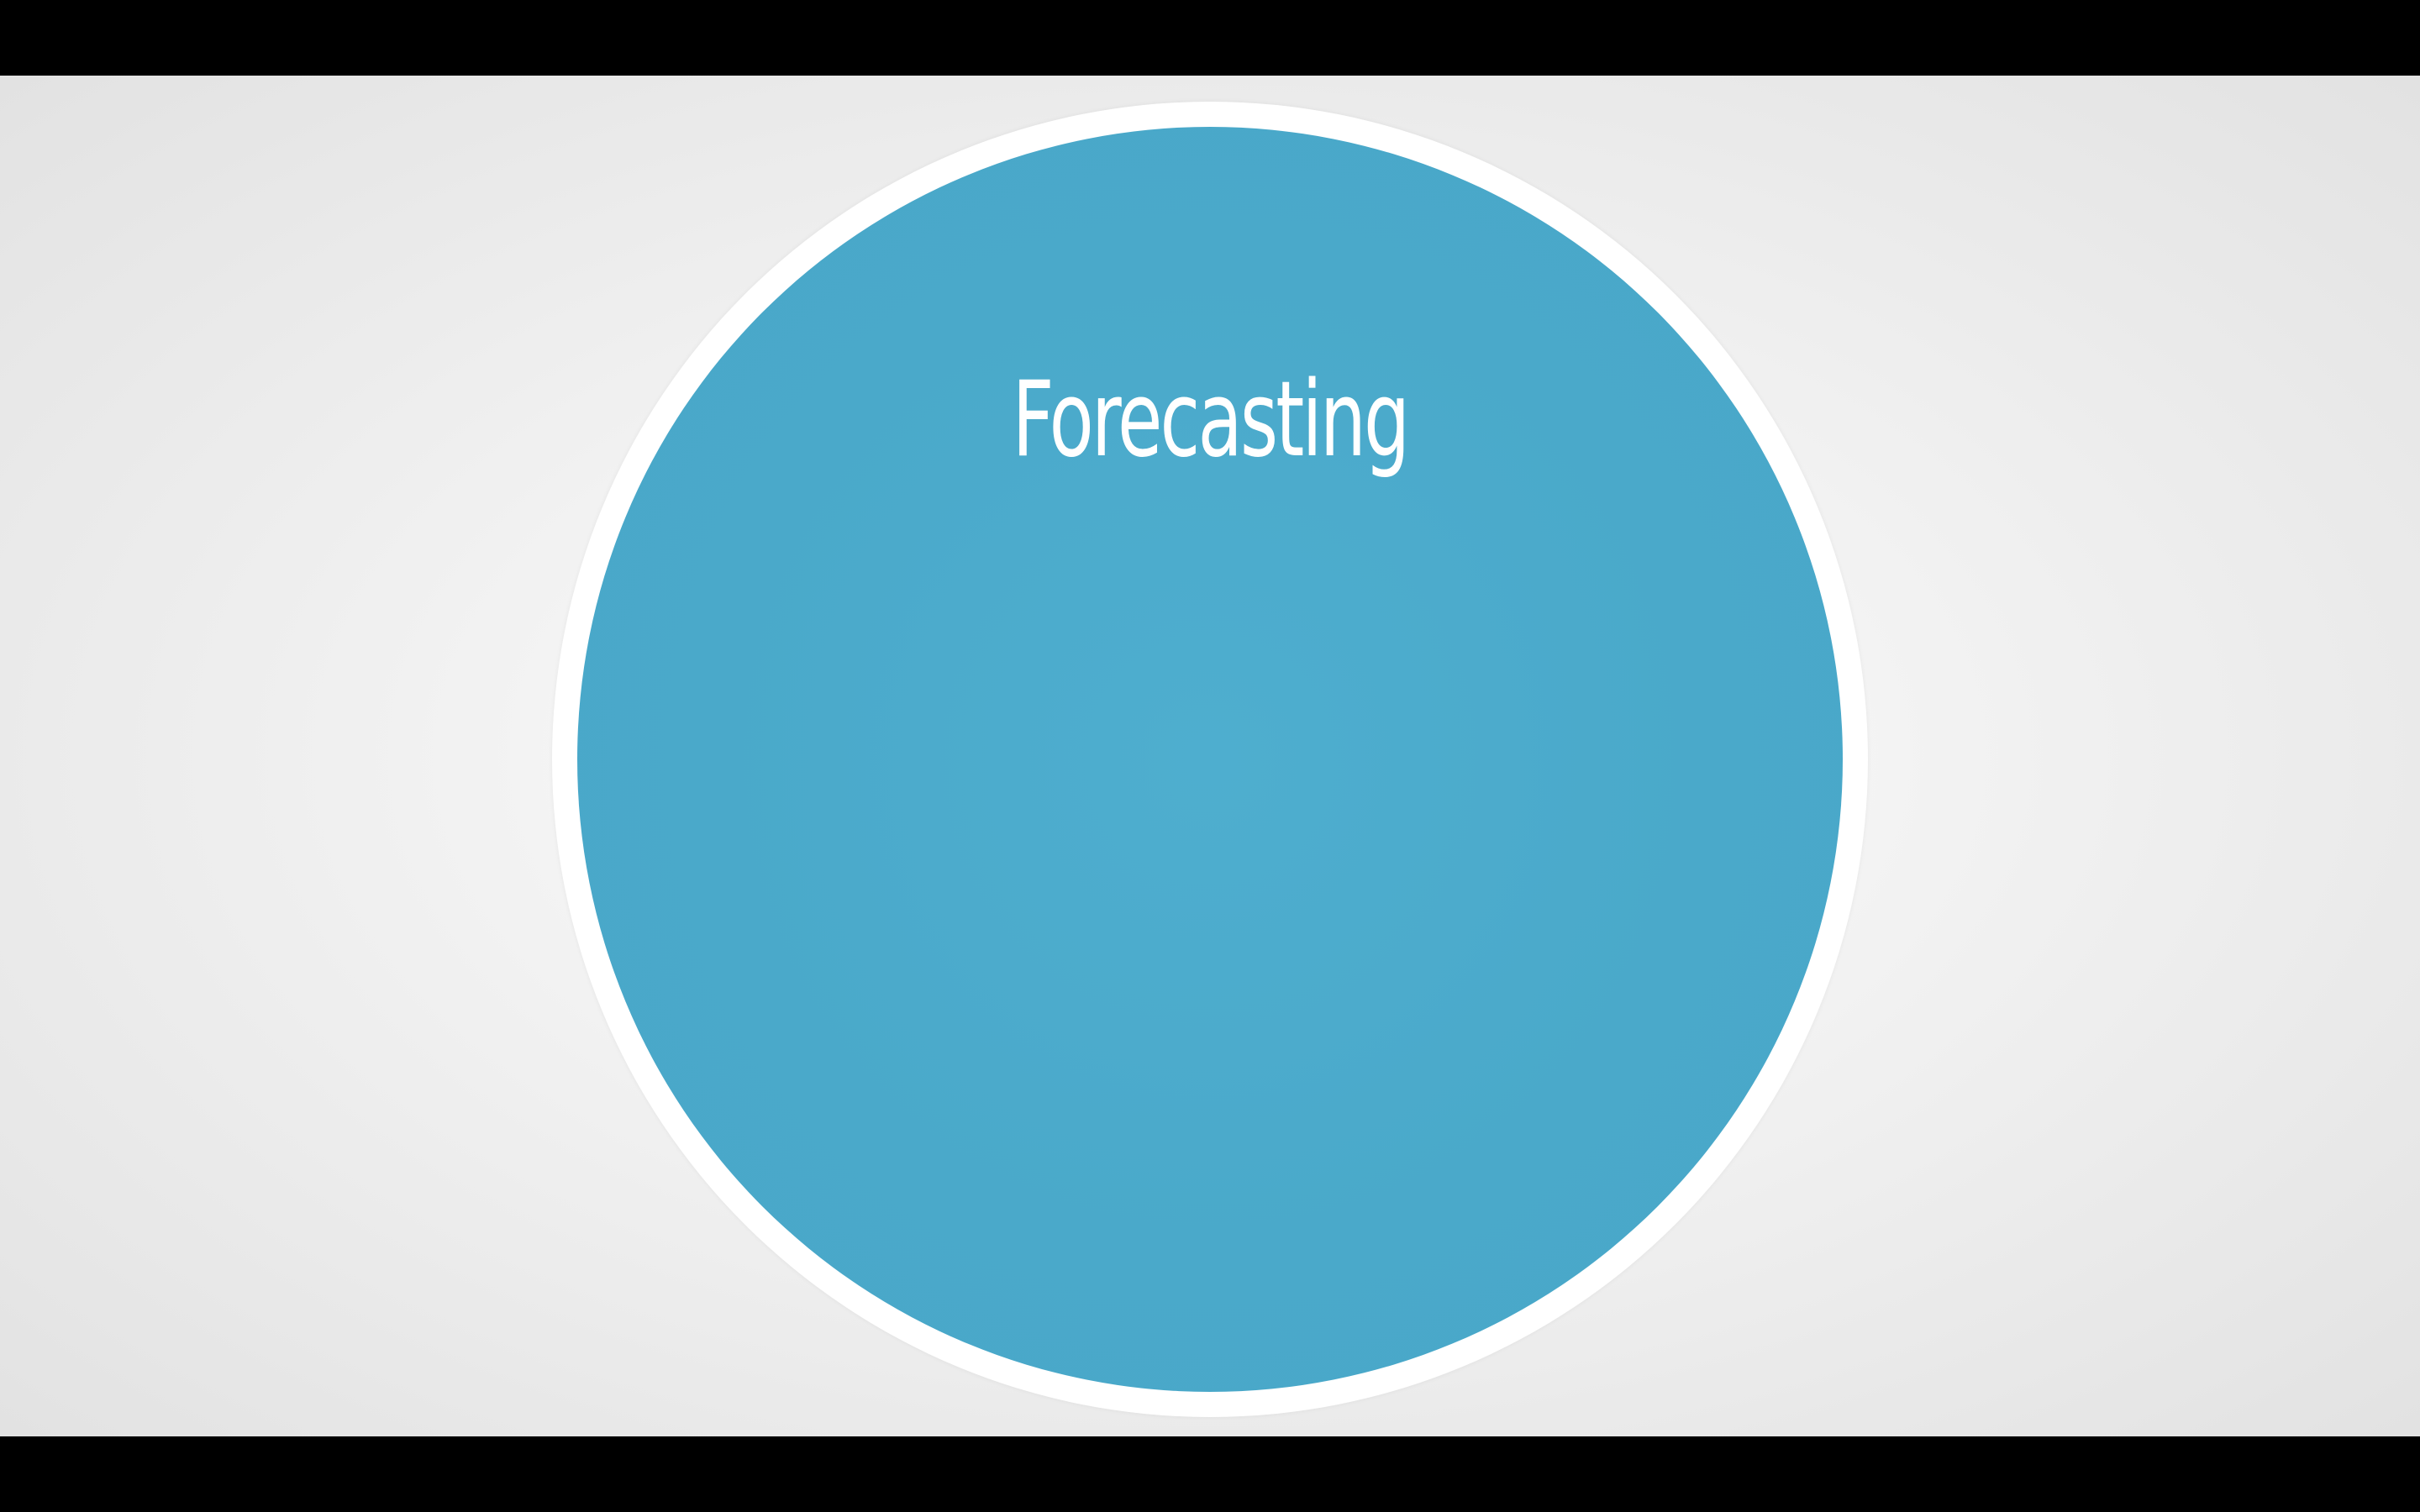  Describe the element at coordinates (1211, 420) in the screenshot. I see `slide-title: Forecasting` at that location.